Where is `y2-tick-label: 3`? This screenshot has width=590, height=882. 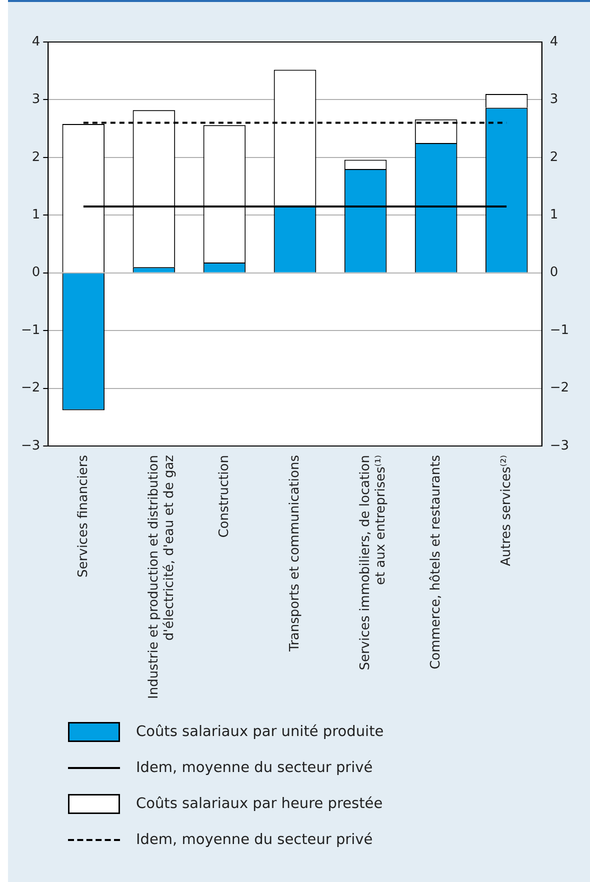
y2-tick-label: 3 is located at coordinates (554, 100).